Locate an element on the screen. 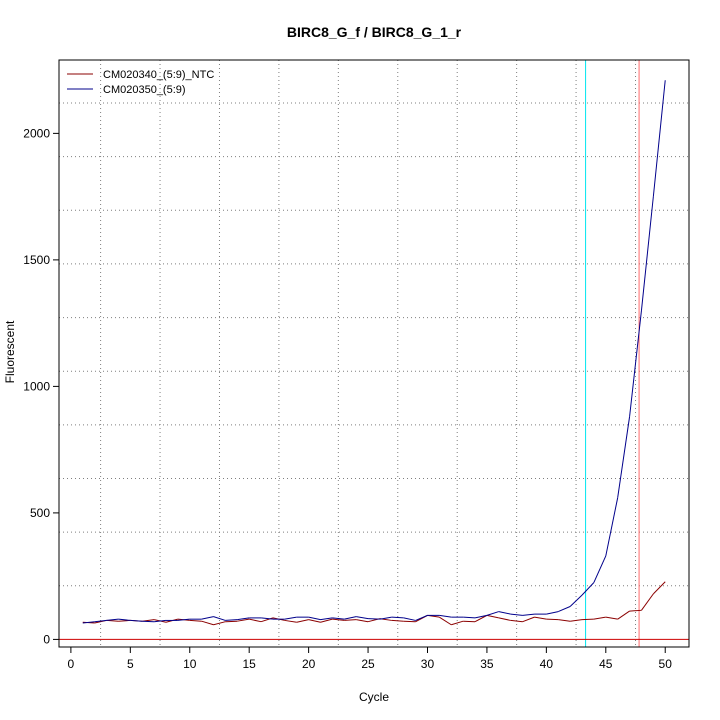  y-tick-label: 0 is located at coordinates (46, 639).